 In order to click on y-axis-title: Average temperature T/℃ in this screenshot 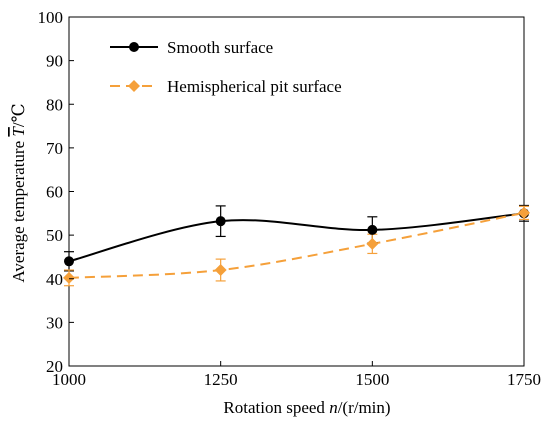, I will do `click(18, 192)`.